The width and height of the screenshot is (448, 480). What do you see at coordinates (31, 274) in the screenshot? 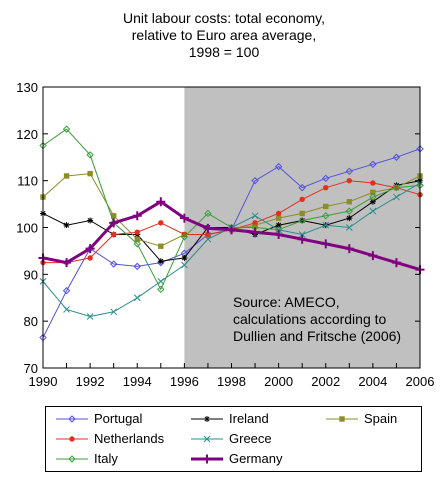
I see `y-tick-label: 90` at bounding box center [31, 274].